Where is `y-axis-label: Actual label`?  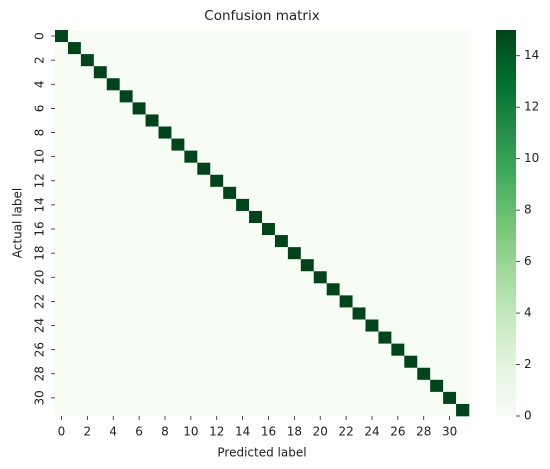
y-axis-label: Actual label is located at coordinates (18, 223).